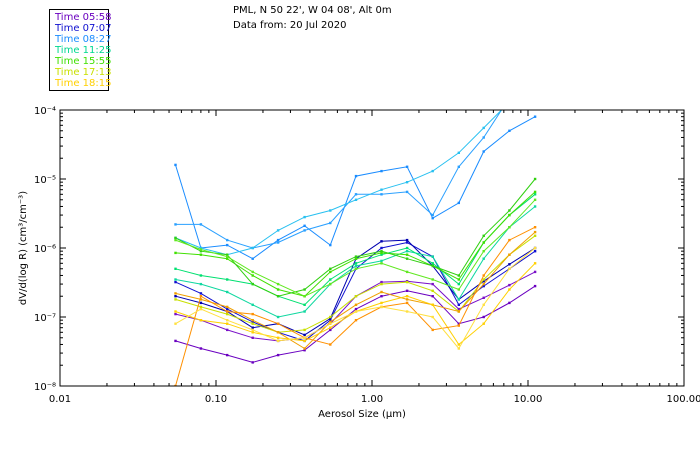  What do you see at coordinates (23, 248) in the screenshot?
I see `y-axis-title: dV/d(log R) (cm³/cm⁻³)` at bounding box center [23, 248].